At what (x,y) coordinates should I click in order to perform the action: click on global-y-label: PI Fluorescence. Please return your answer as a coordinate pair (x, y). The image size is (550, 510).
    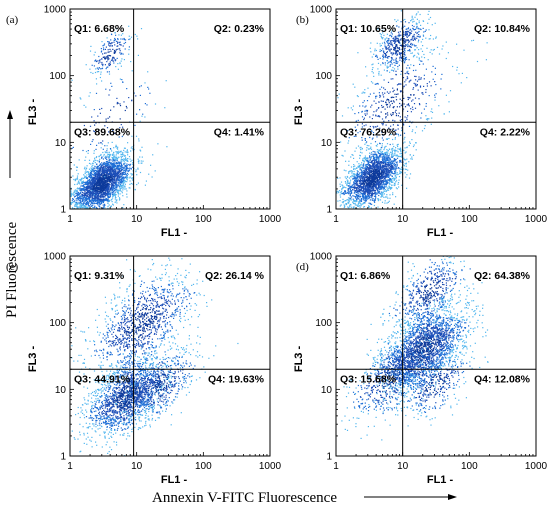
    Looking at the image, I should click on (12, 214).